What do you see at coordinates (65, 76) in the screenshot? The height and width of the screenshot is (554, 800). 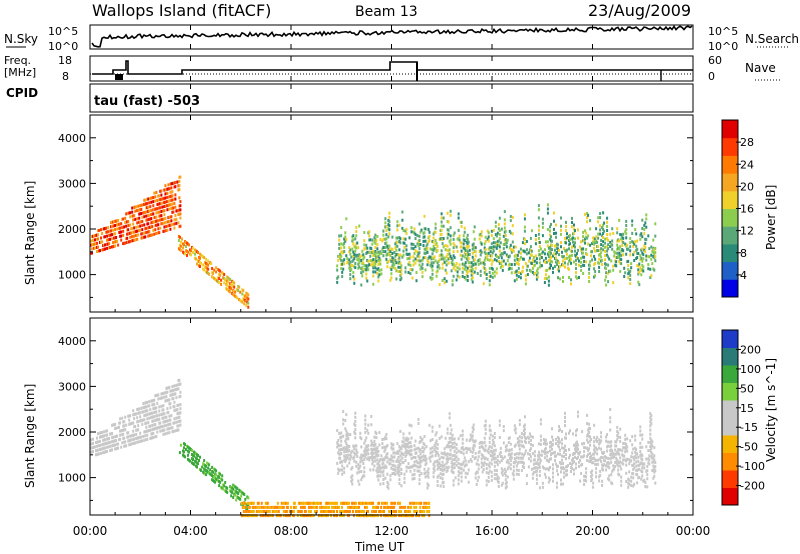 I see `freq-left-tick-bottom: 8` at bounding box center [65, 76].